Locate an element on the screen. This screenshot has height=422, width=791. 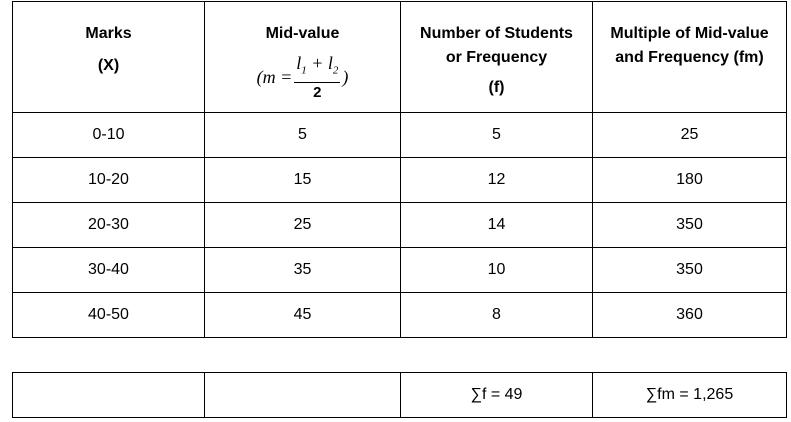
table-row: 10-20 15 12 180 is located at coordinates (399, 180).